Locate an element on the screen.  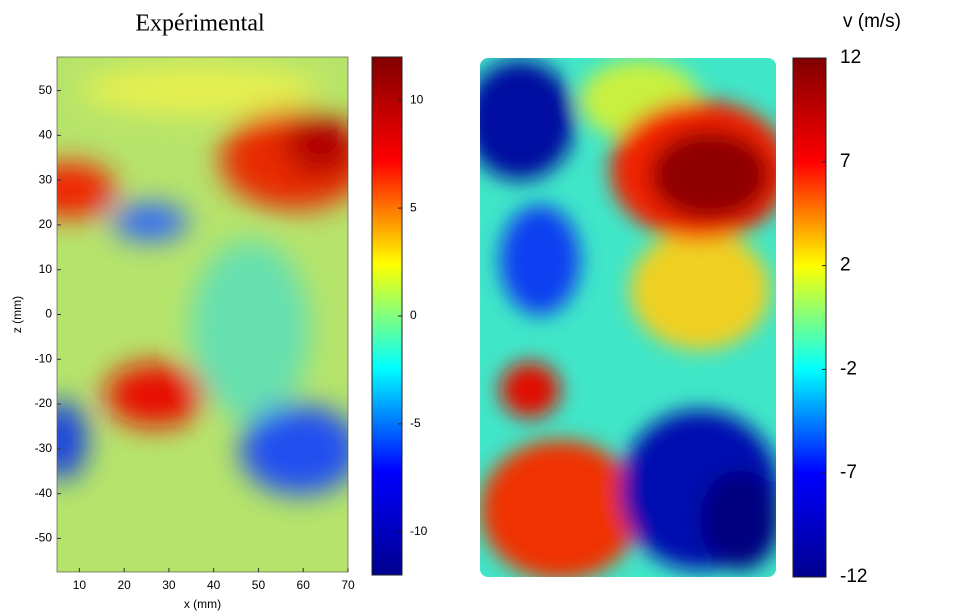
colorbar-label: v (m/s) is located at coordinates (872, 21).